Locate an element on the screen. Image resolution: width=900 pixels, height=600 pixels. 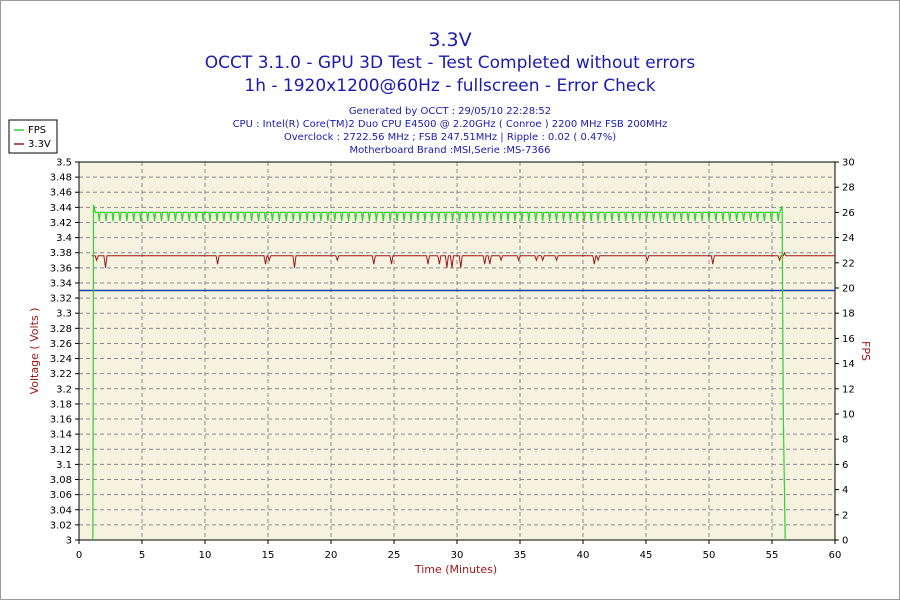
y2-tick-label: 22 is located at coordinates (848, 263).